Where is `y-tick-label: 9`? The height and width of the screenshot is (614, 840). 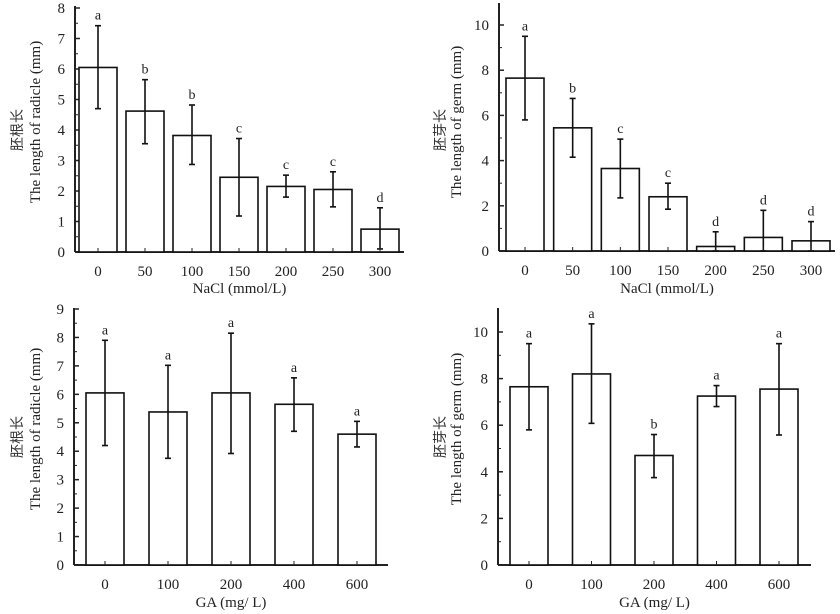
y-tick-label: 9 is located at coordinates (61, 310).